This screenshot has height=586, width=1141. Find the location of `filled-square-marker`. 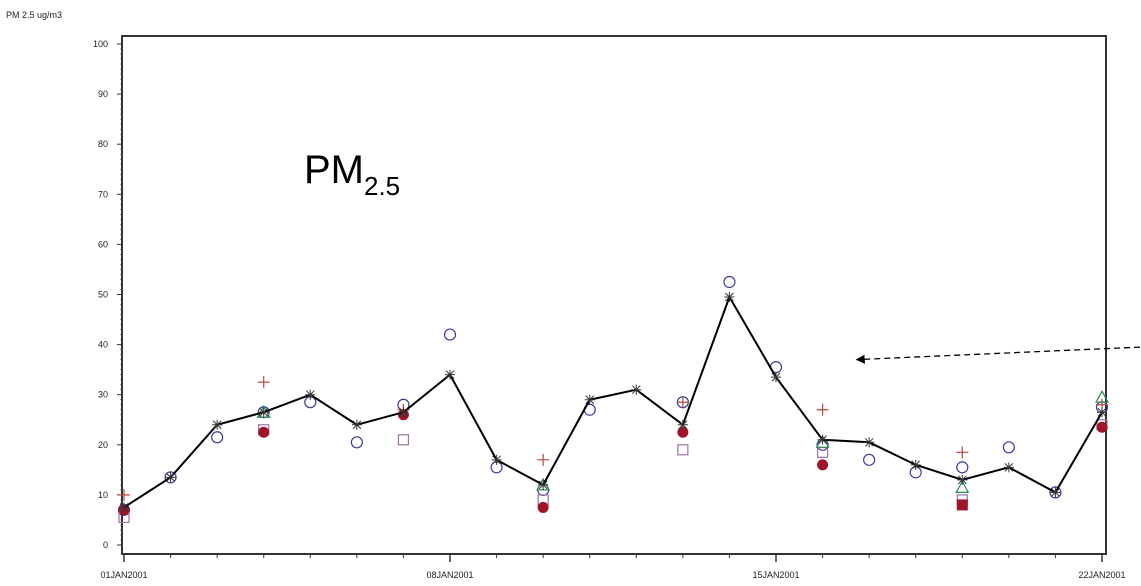

filled-square-marker is located at coordinates (962, 505).